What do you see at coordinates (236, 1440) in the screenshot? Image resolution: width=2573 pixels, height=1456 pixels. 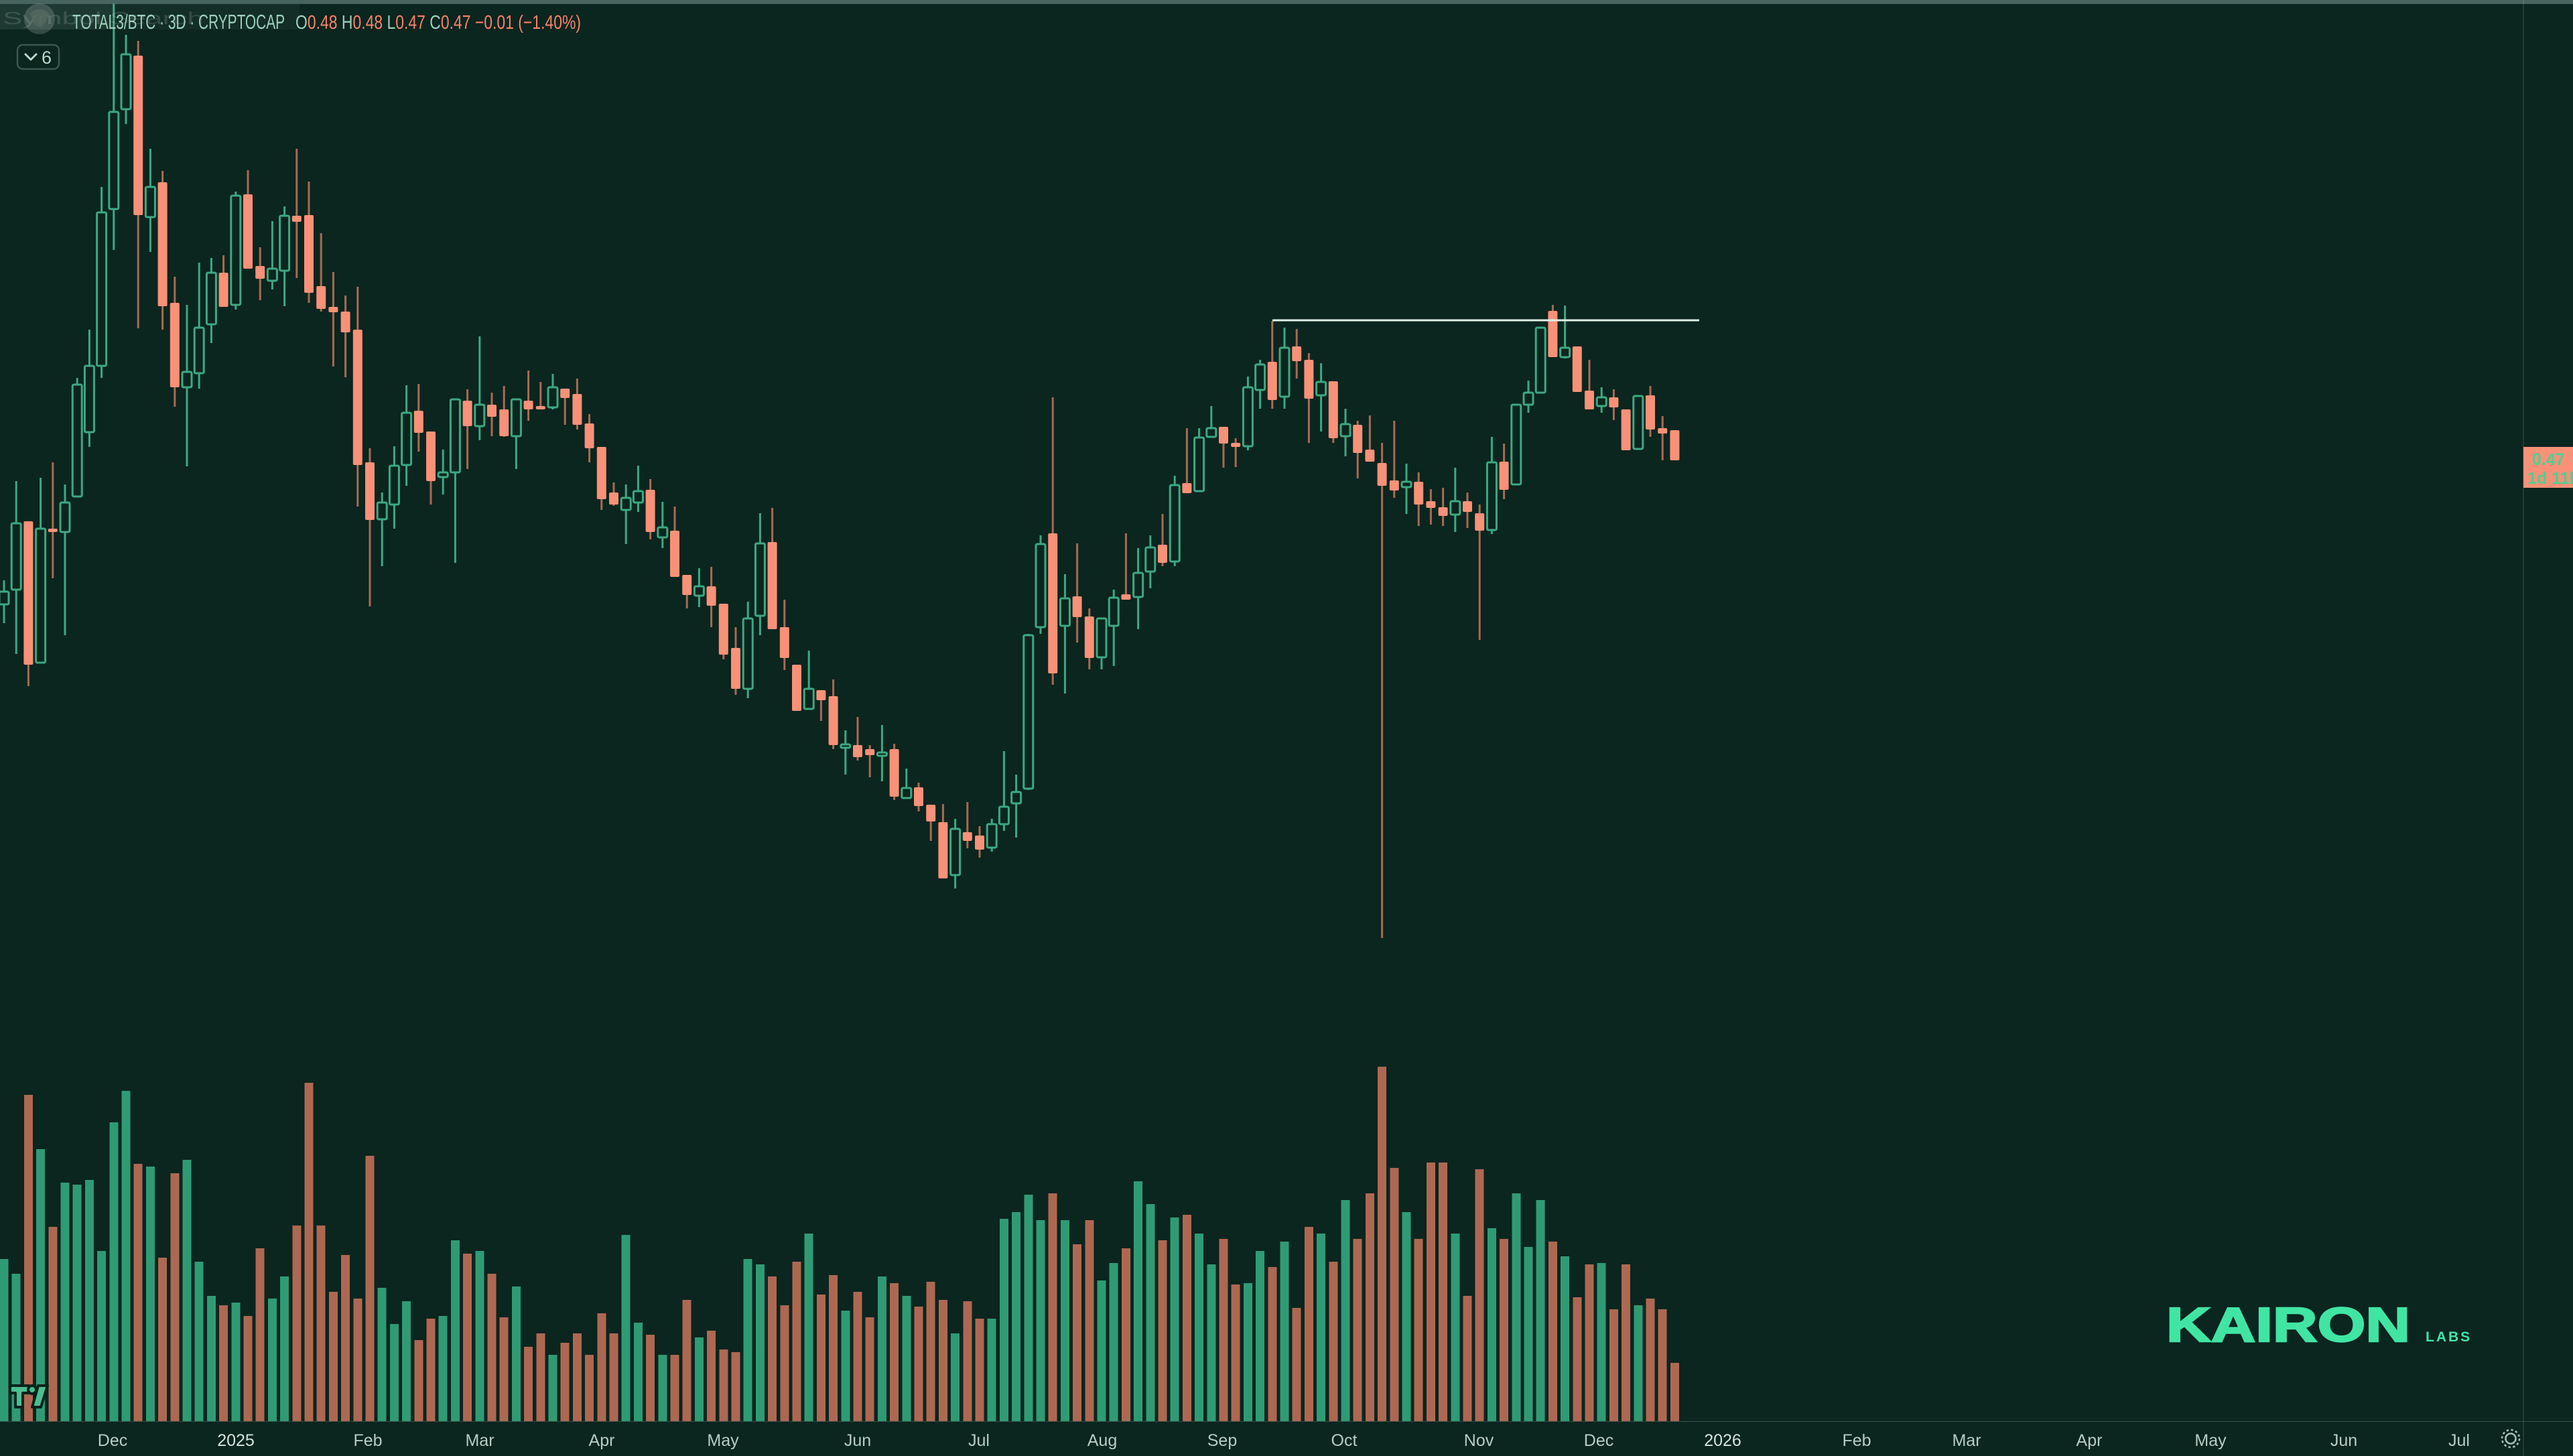 I see `svg-text: 2025` at bounding box center [236, 1440].